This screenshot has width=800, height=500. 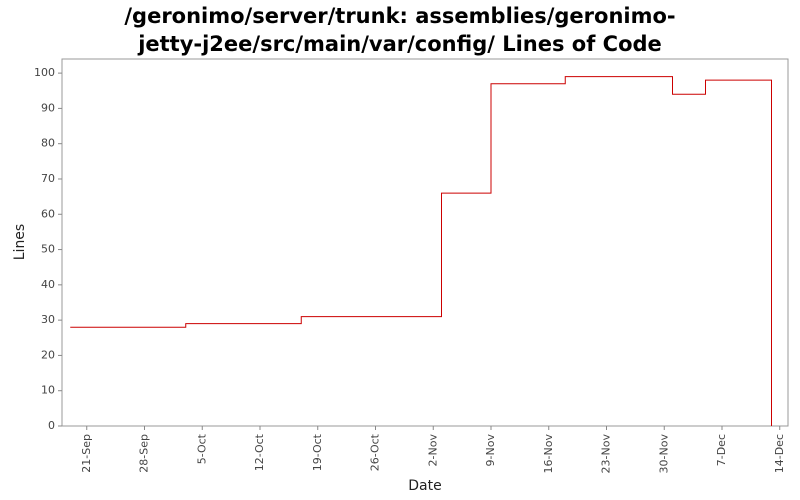 I want to click on y-tick-label: 40, so click(x=48, y=284).